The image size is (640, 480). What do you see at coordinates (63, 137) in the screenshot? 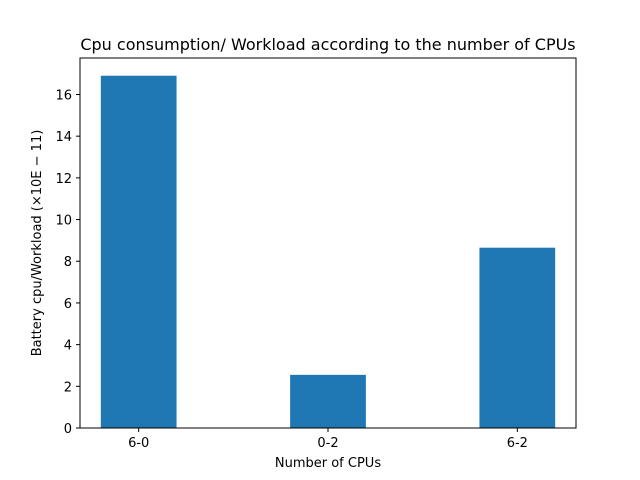
I see `y-tick-label: 14` at bounding box center [63, 137].